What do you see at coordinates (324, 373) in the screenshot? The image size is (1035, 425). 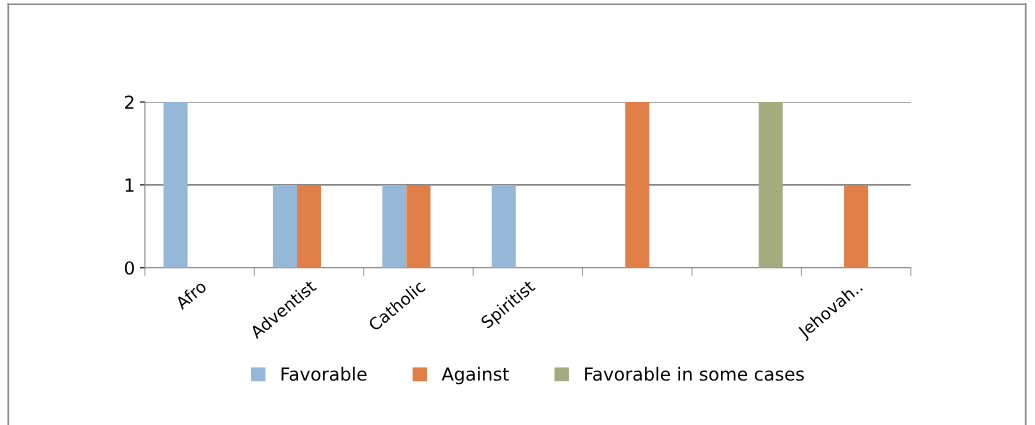 I see `legend-label: Favorable` at bounding box center [324, 373].